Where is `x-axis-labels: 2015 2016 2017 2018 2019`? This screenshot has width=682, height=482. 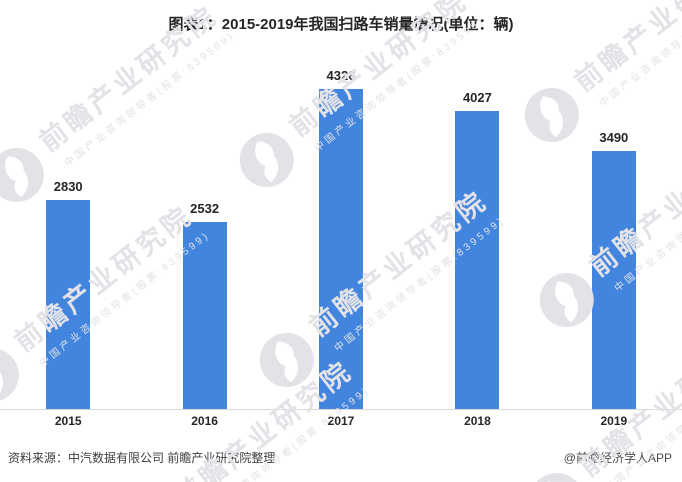
x-axis-labels: 2015 2016 2017 2018 2019 is located at coordinates (341, 421).